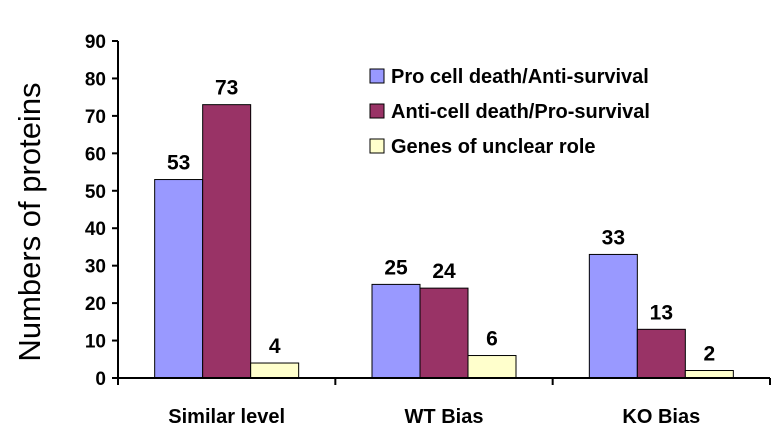 The image size is (780, 448). Describe the element at coordinates (613, 237) in the screenshot. I see `data-label: 33` at that location.